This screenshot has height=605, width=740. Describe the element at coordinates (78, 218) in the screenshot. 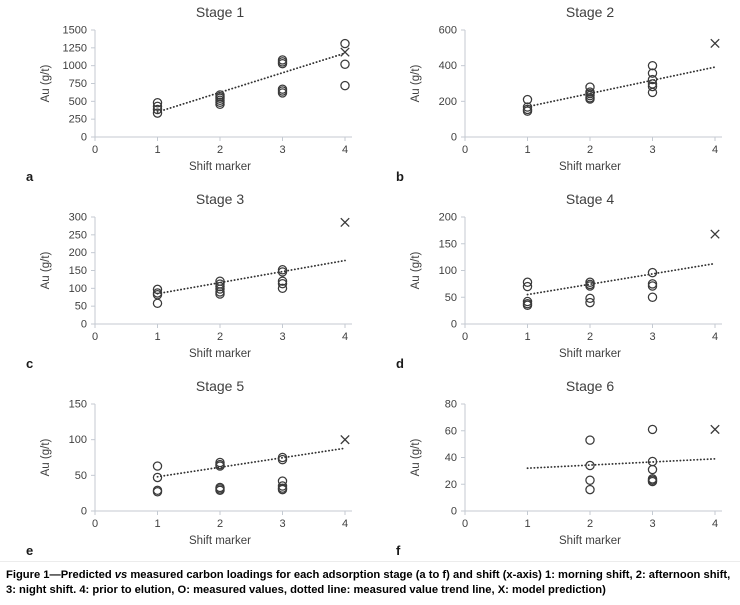

I see `y-tick-label: 300` at that location.